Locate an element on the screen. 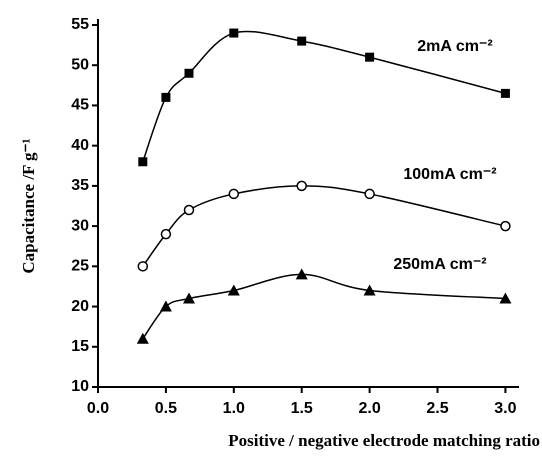 The width and height of the screenshot is (542, 461). x-tick-label: 1.0 is located at coordinates (234, 408).